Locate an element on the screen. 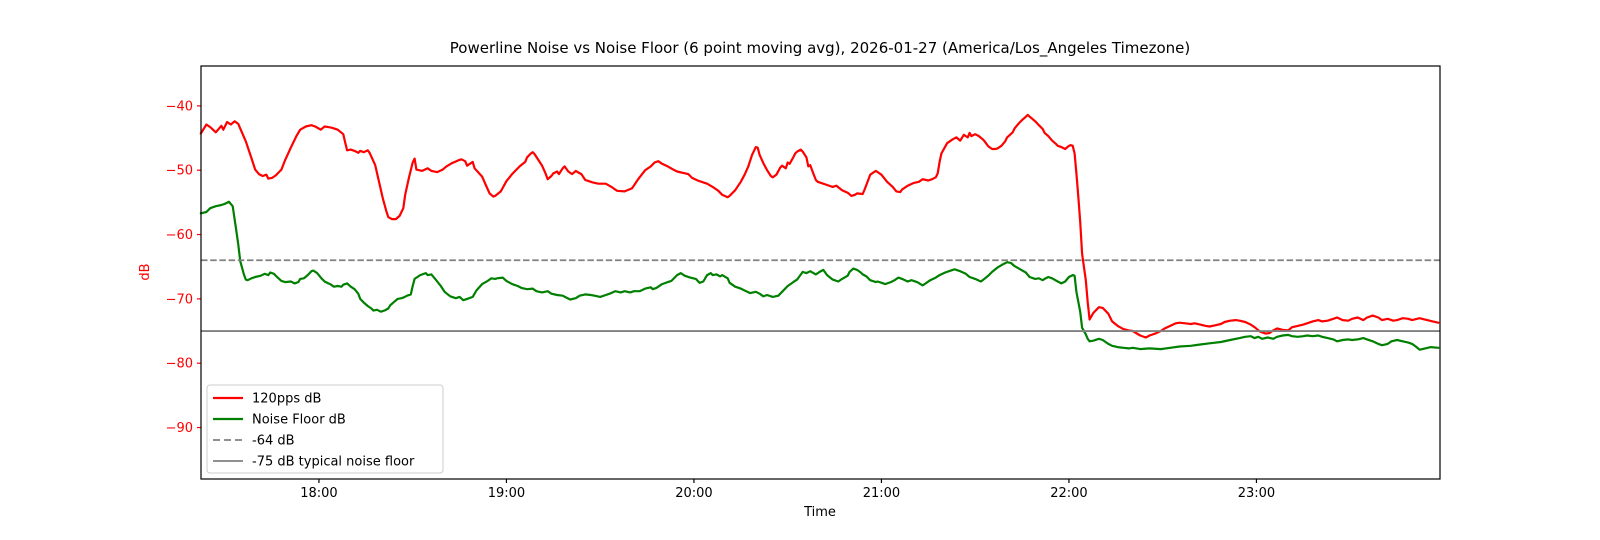  x-tick-label: 19:00 is located at coordinates (506, 493).